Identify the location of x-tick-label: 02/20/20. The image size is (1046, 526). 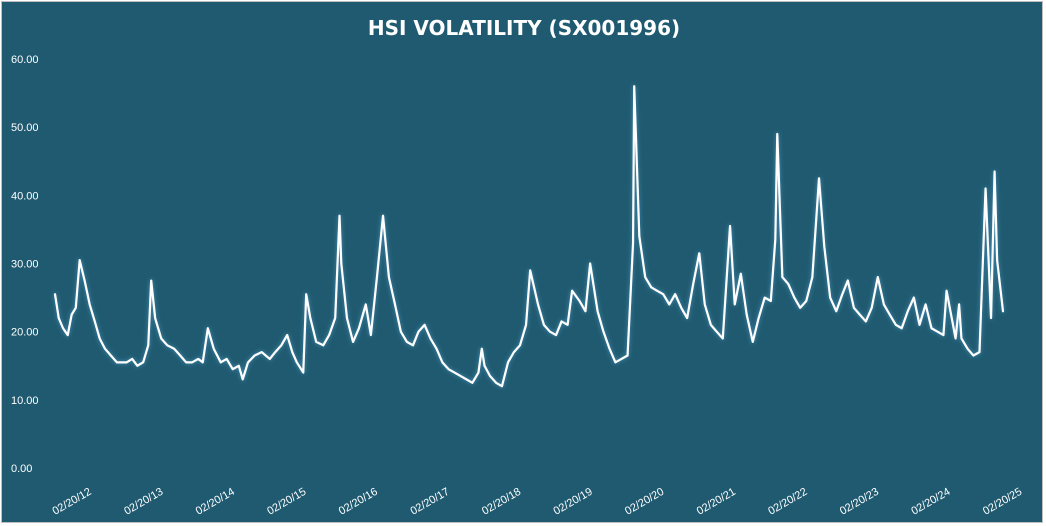
(644, 502).